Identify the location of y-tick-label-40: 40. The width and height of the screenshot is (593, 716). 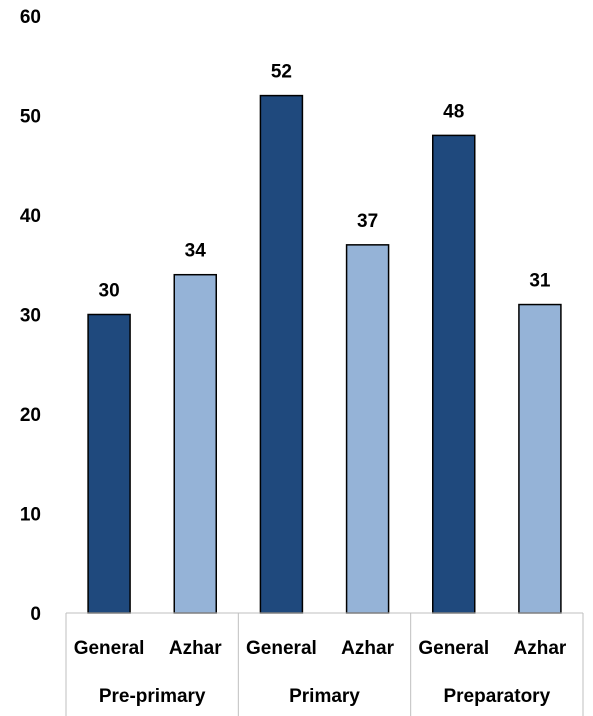
(30, 216).